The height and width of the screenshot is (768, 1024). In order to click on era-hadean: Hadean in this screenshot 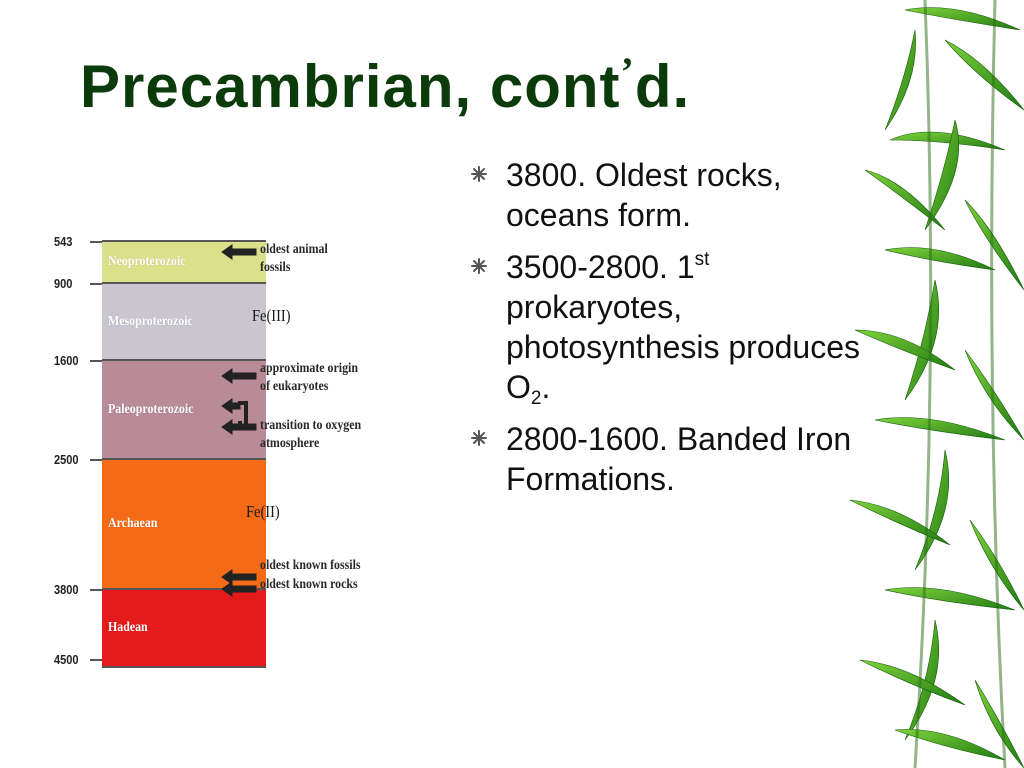, I will do `click(184, 629)`.